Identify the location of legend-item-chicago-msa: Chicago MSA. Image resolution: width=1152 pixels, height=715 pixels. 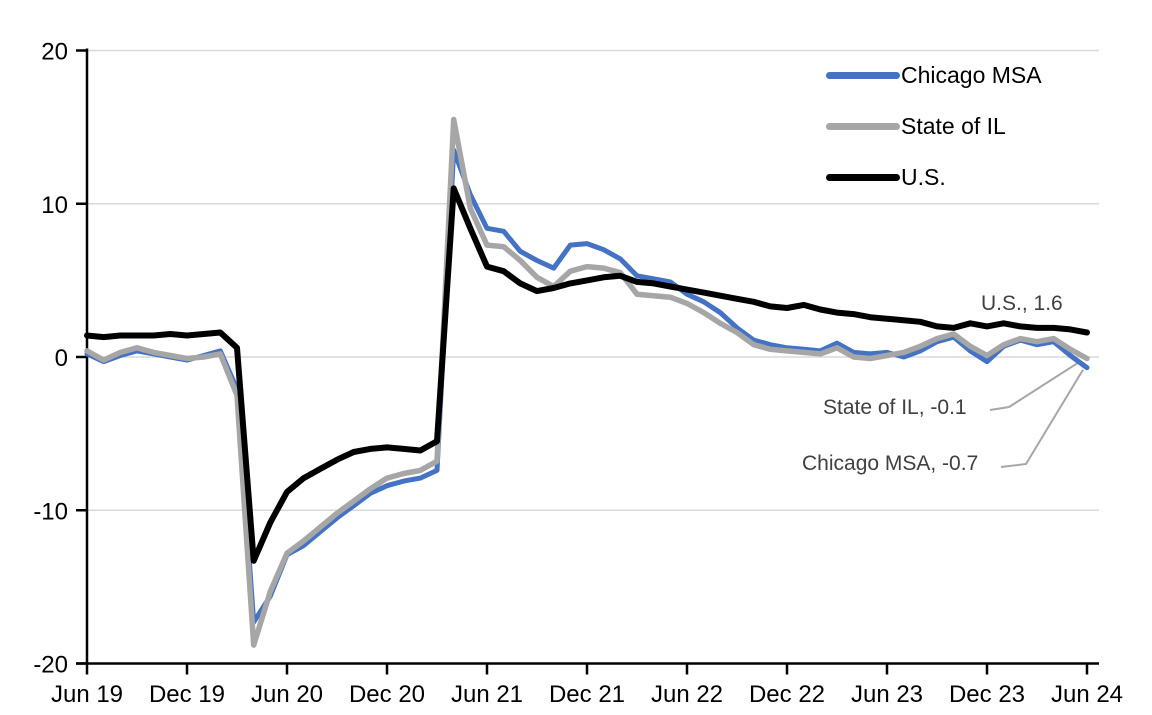
(934, 75).